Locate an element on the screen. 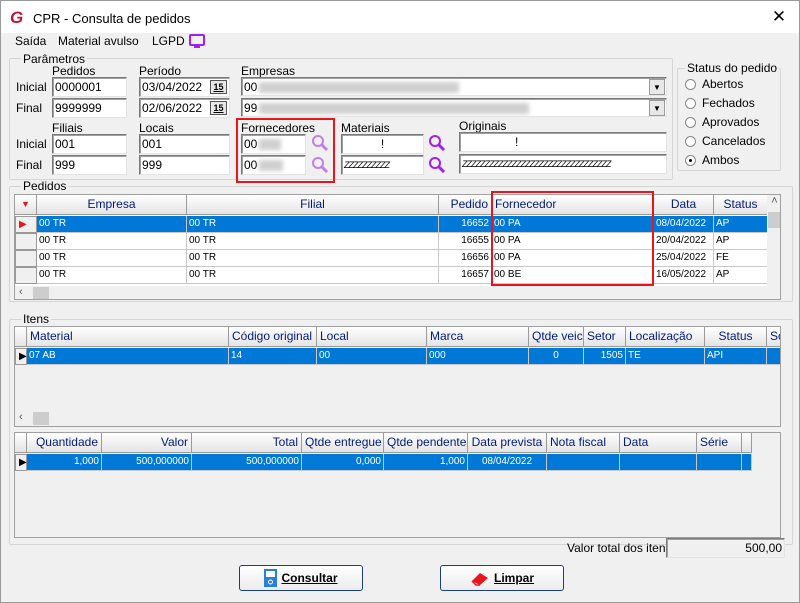 This screenshot has width=800, height=603. consultar-button: Consultar is located at coordinates (301, 578).